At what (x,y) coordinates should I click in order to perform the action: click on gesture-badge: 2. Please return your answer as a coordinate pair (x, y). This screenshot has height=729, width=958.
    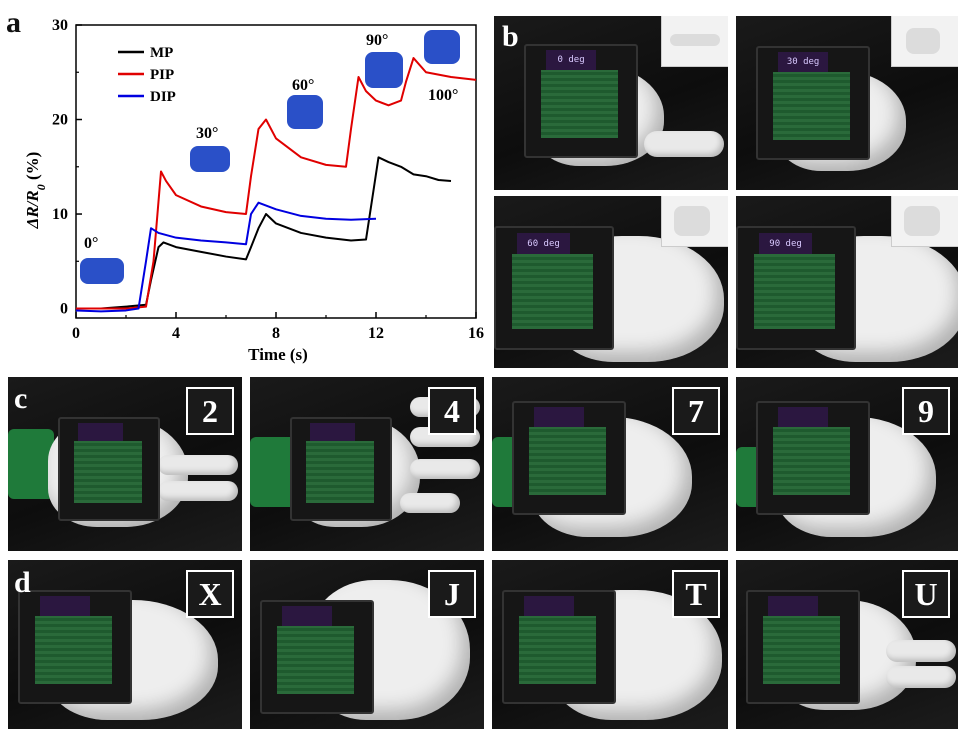
    Looking at the image, I should click on (210, 411).